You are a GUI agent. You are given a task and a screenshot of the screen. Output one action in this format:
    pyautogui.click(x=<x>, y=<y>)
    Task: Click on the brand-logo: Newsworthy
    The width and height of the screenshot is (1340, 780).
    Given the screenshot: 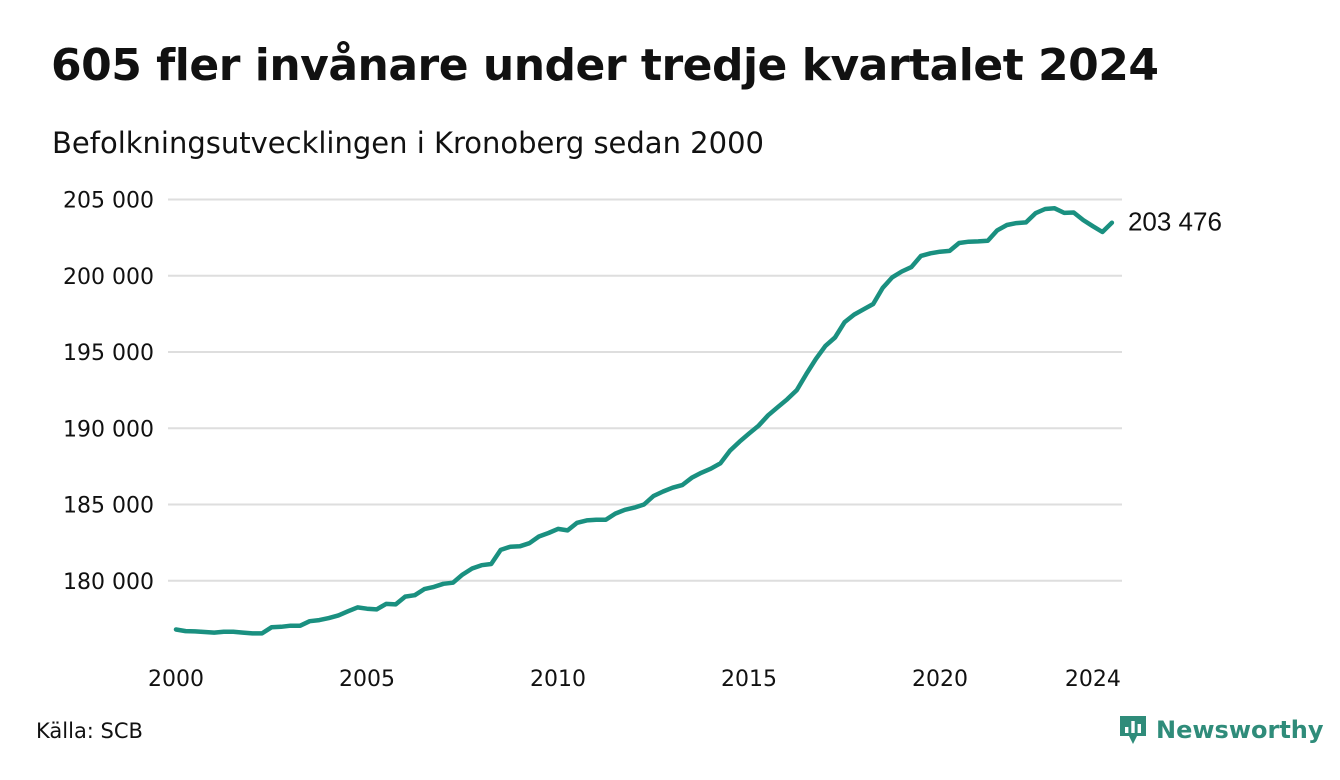 What is the action you would take?
    pyautogui.click(x=1221, y=730)
    